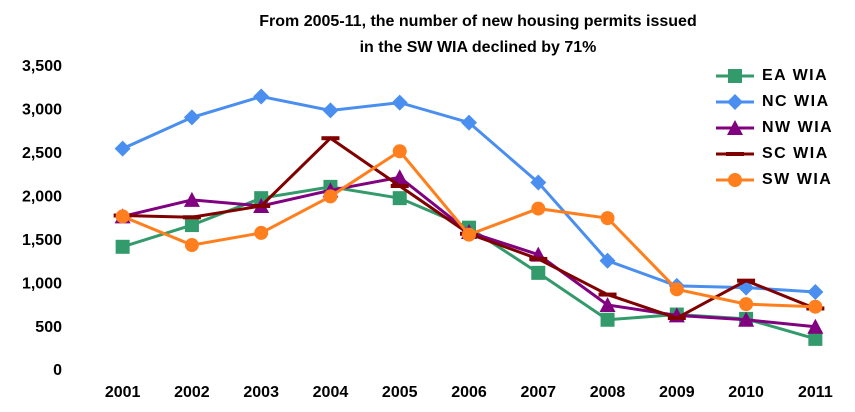  What do you see at coordinates (400, 392) in the screenshot?
I see `x-tick-label: 2005` at bounding box center [400, 392].